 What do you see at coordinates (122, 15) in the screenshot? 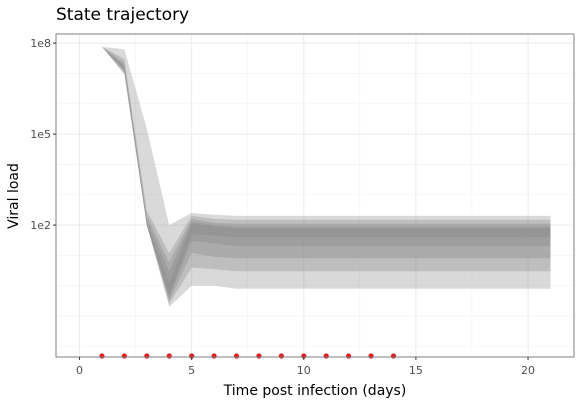
I see `chart-title: State trajectory` at bounding box center [122, 15].